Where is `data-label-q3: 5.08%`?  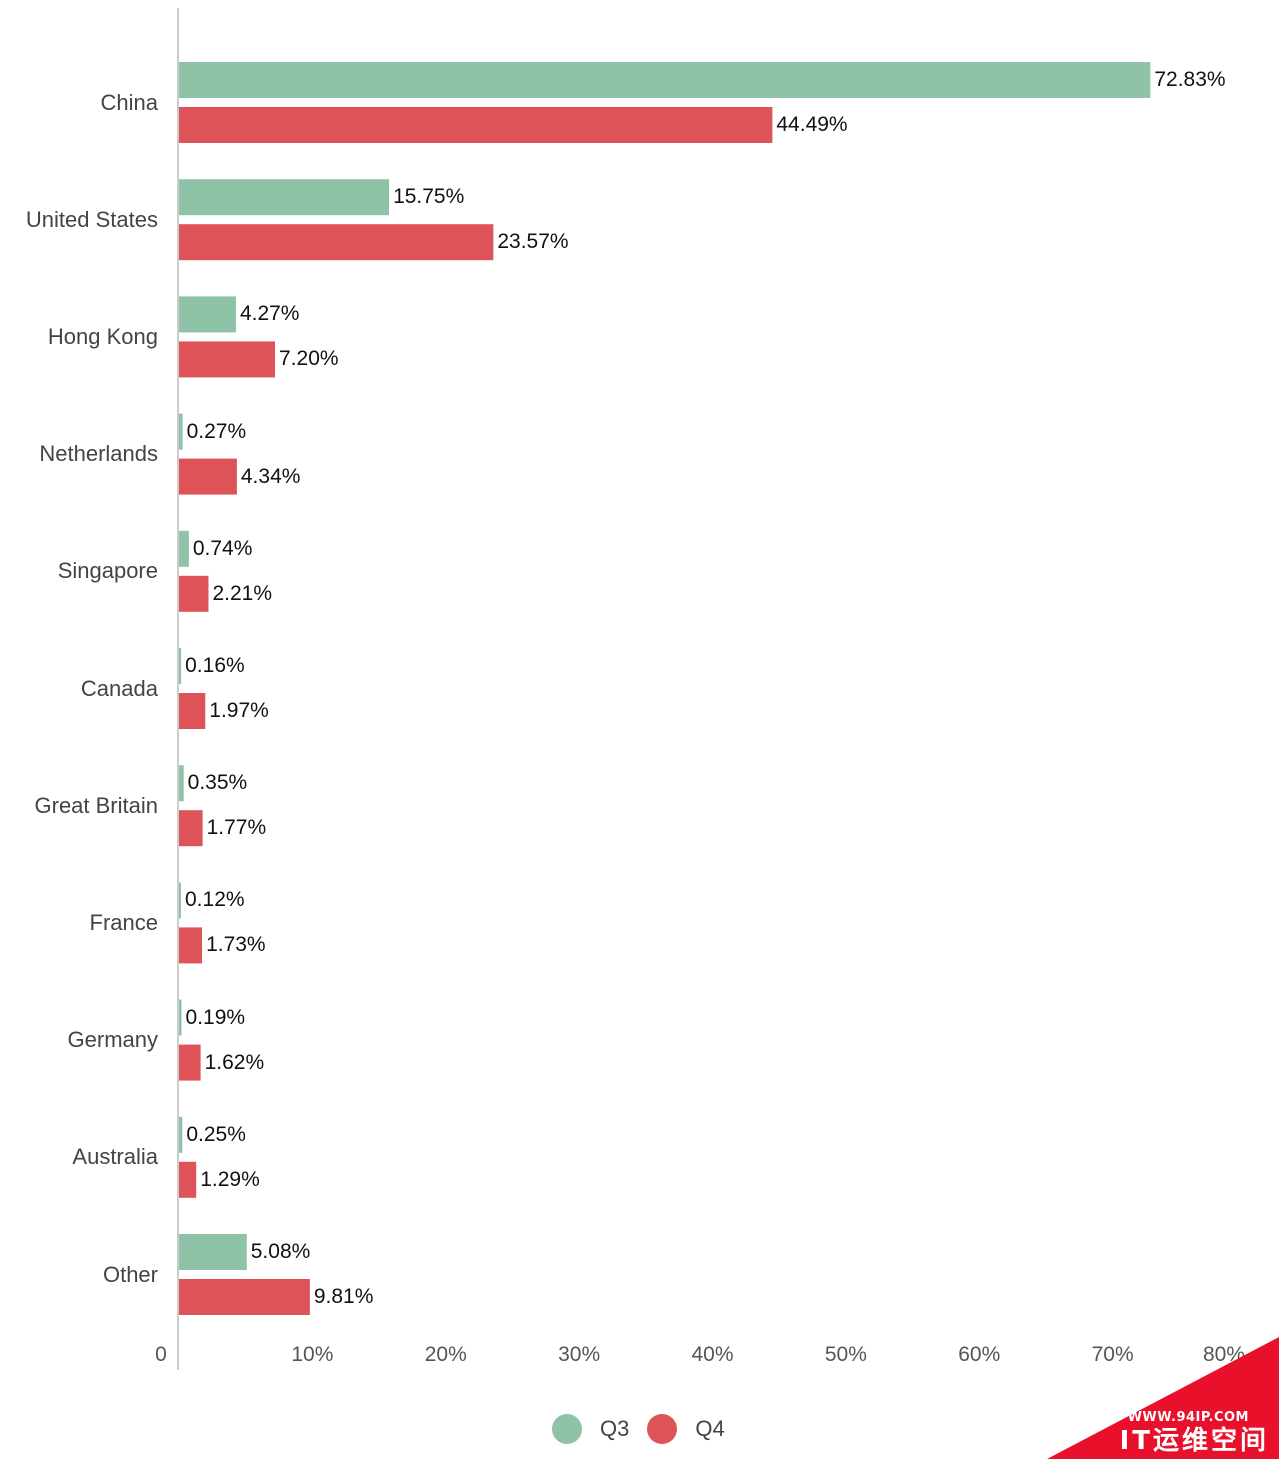 data-label-q3: 5.08% is located at coordinates (280, 1251).